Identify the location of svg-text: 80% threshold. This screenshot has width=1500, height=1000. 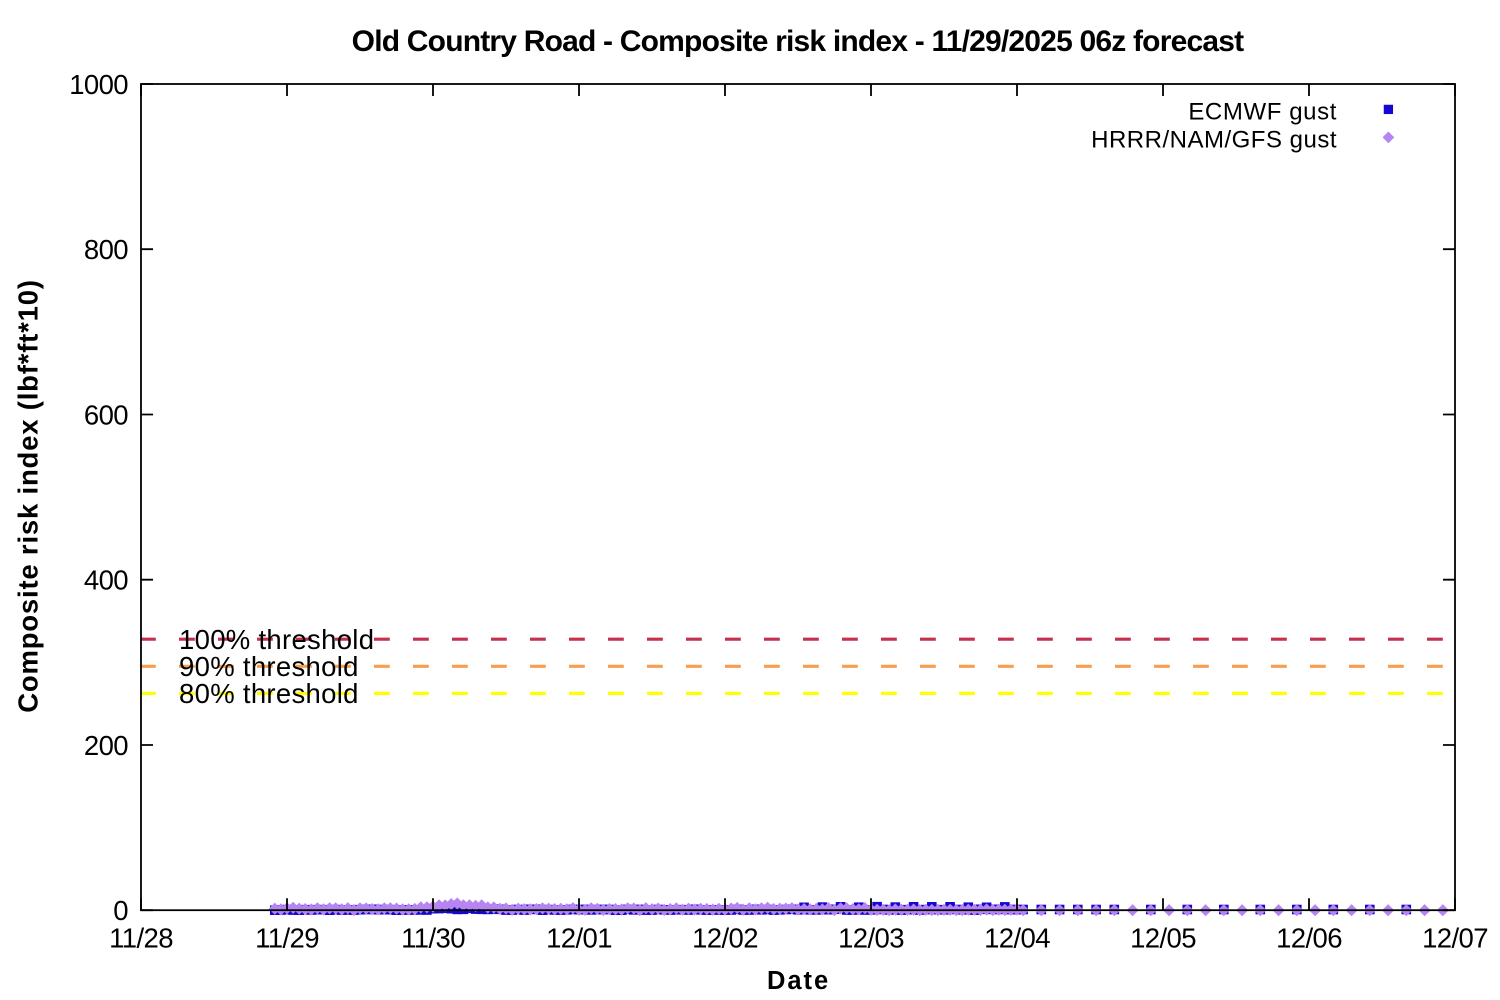
(269, 693).